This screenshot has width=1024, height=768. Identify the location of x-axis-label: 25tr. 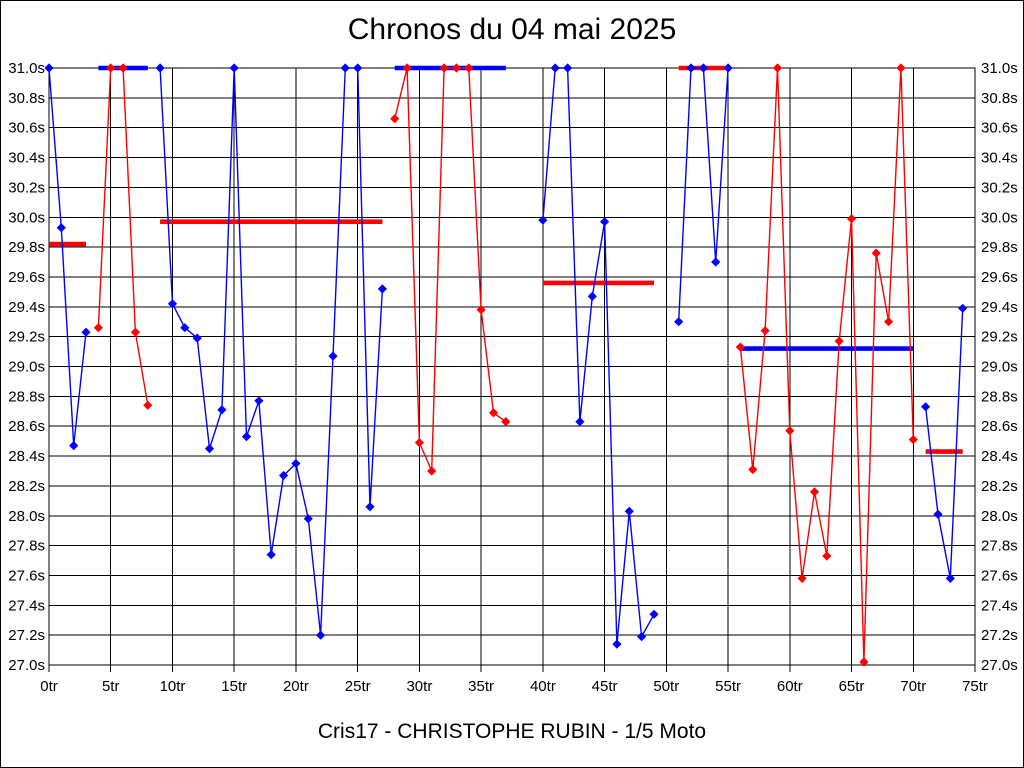
(358, 686).